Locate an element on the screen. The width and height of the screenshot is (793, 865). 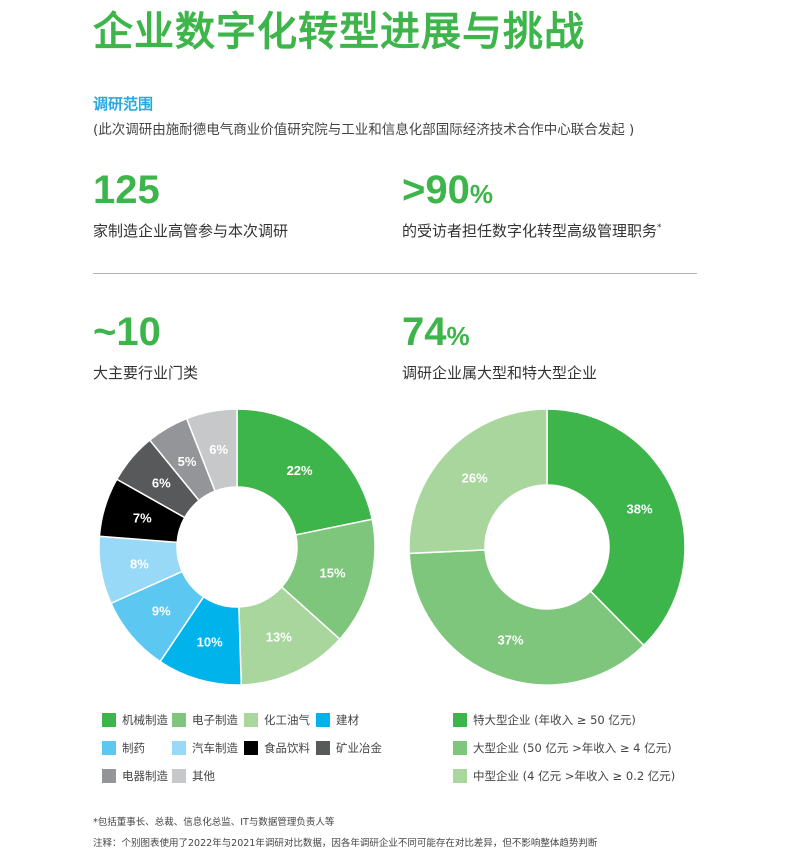
legend-label: 矿业冶金 is located at coordinates (359, 748).